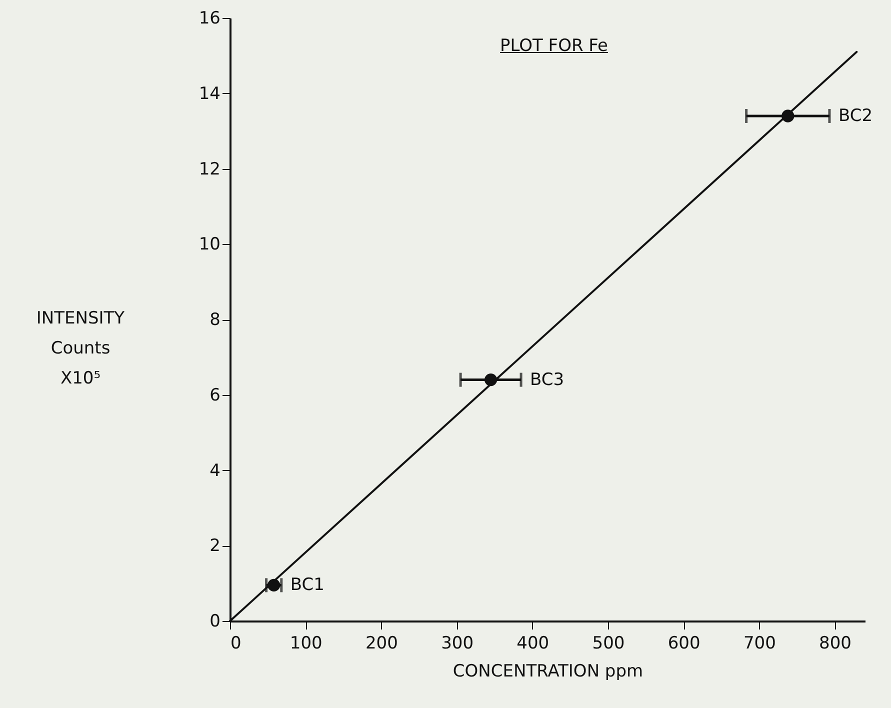 The height and width of the screenshot is (708, 891). What do you see at coordinates (236, 644) in the screenshot?
I see `x-tick-label: 0` at bounding box center [236, 644].